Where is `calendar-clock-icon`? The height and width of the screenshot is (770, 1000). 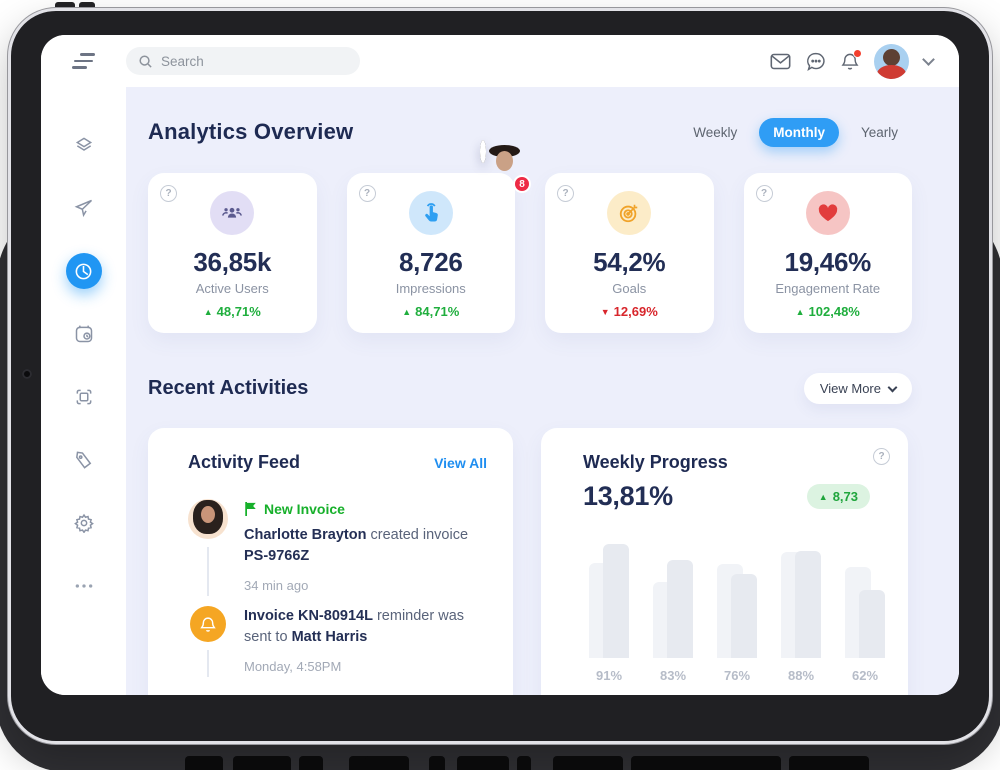
calendar-clock-icon is located at coordinates (83, 334).